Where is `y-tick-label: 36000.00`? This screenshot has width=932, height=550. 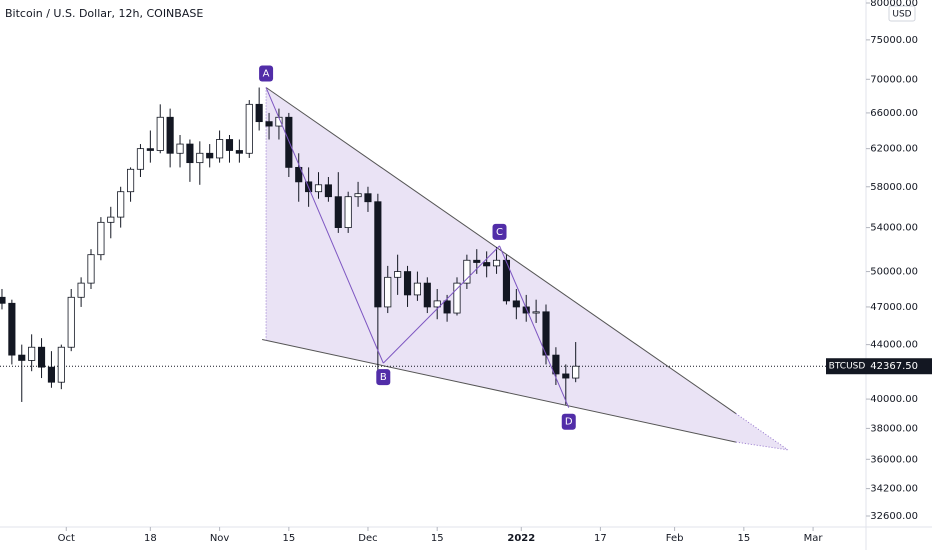 y-tick-label: 36000.00 is located at coordinates (894, 459).